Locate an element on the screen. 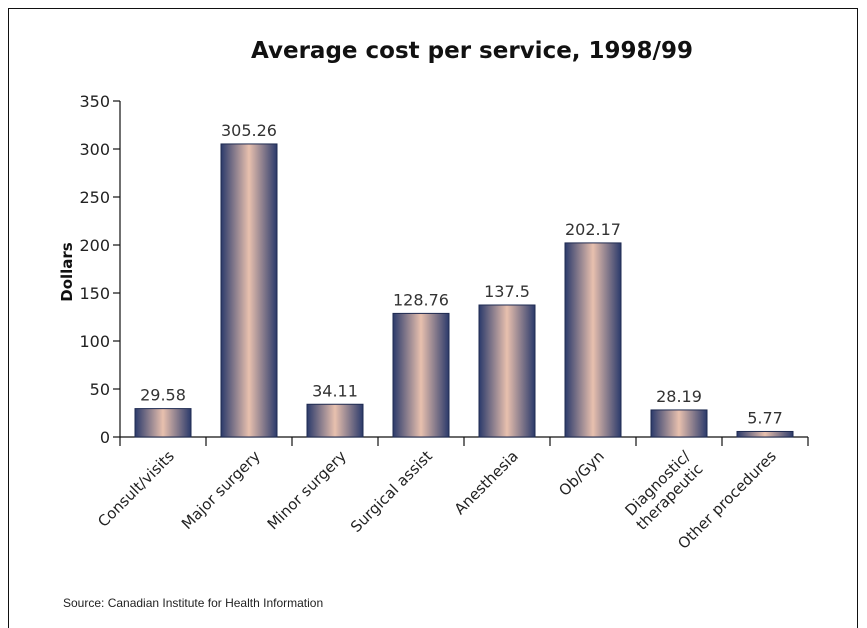  data-label: 137.5 is located at coordinates (507, 291).